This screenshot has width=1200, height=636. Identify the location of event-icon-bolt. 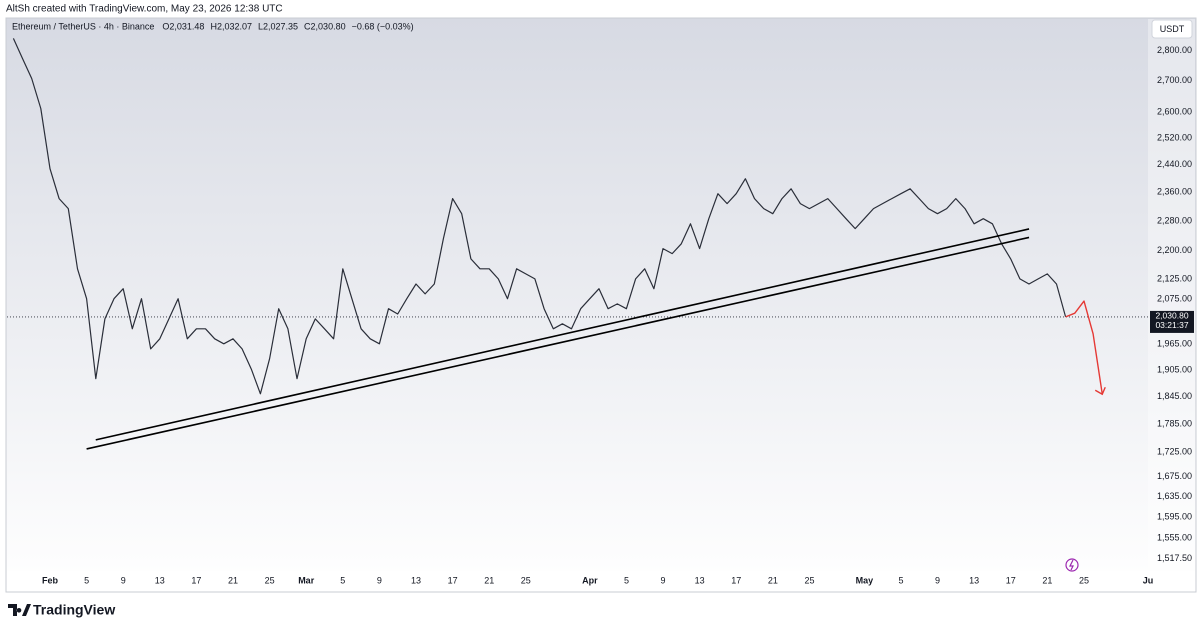
(1071, 565).